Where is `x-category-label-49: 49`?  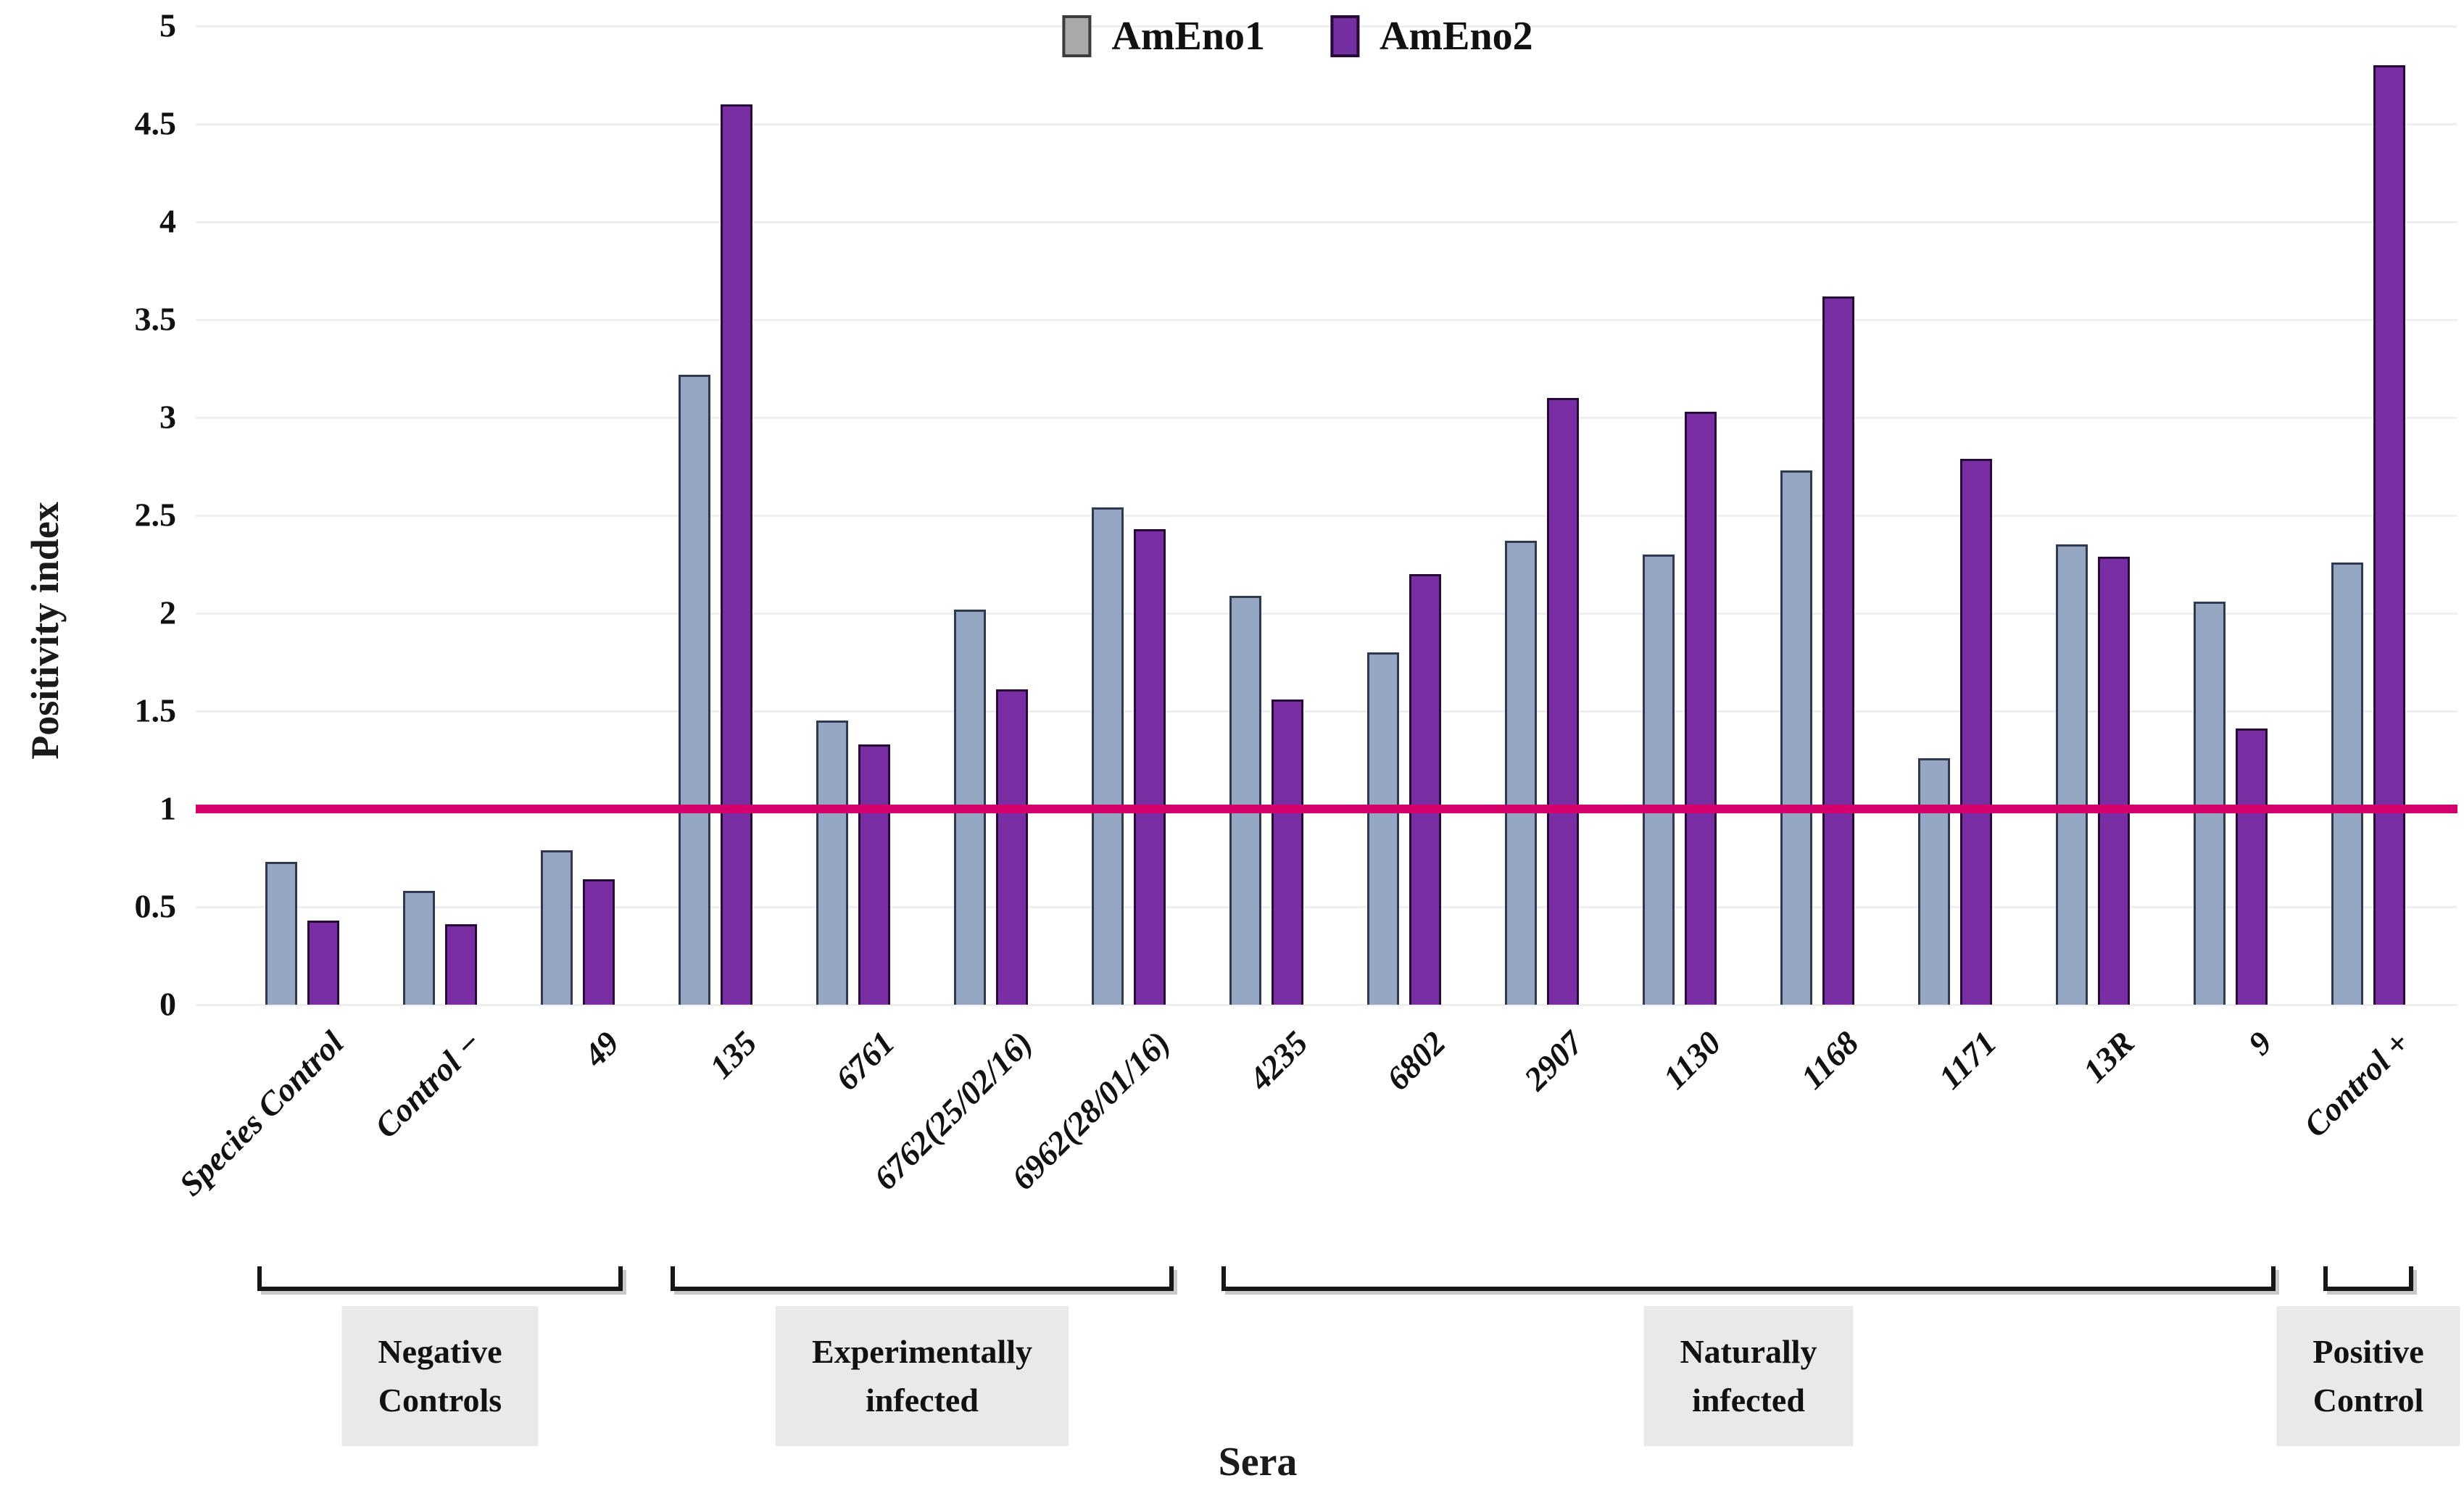
x-category-label-49: 49 is located at coordinates (601, 1049).